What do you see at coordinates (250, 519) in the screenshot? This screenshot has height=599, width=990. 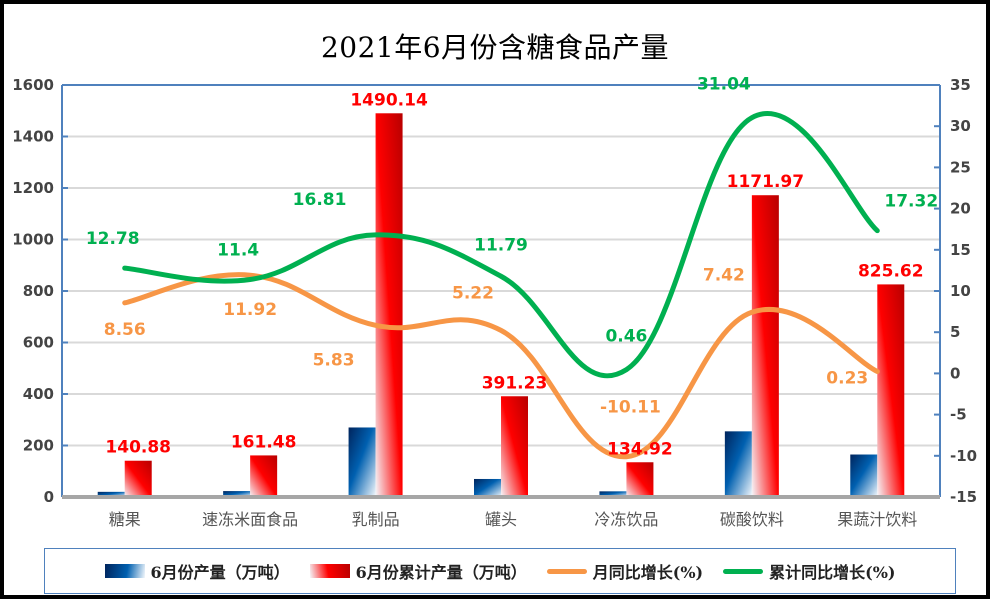 I see `category-label: 速冻米面食品` at bounding box center [250, 519].